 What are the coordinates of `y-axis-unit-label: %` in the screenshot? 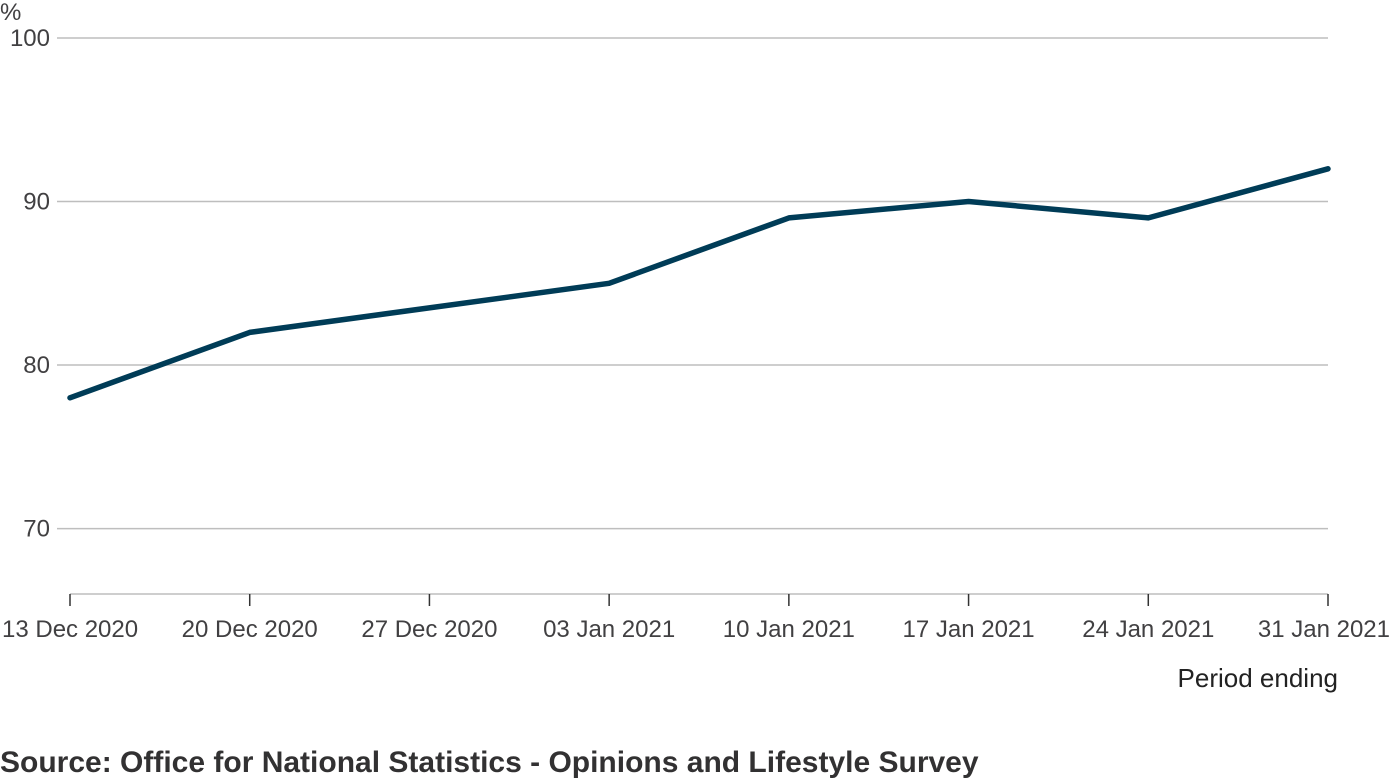 It's located at (10, 13).